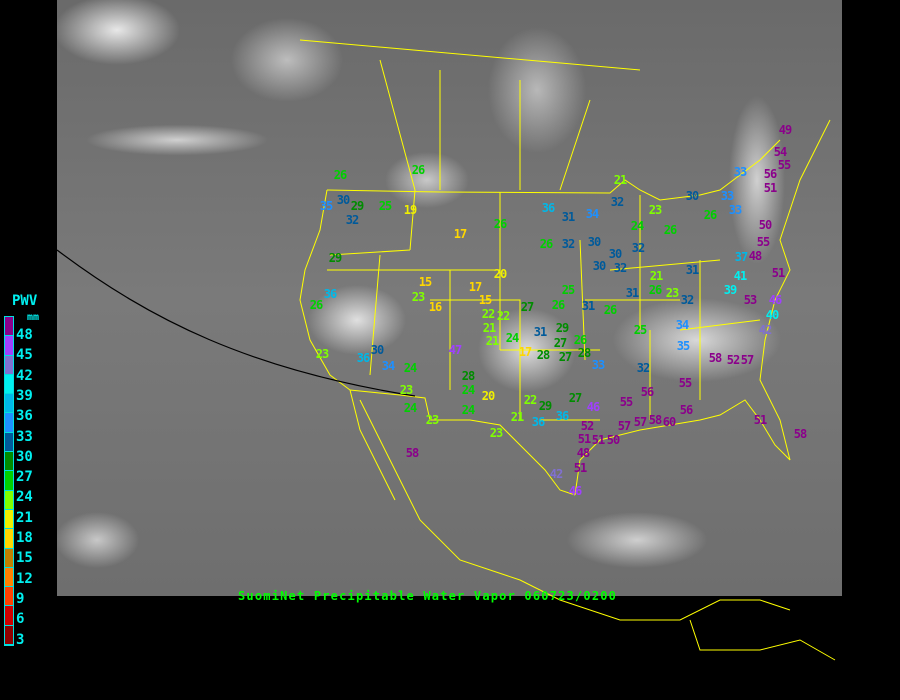 Image resolution: width=900 pixels, height=700 pixels. Describe the element at coordinates (20, 619) in the screenshot. I see `legend-tick-label: 6` at that location.